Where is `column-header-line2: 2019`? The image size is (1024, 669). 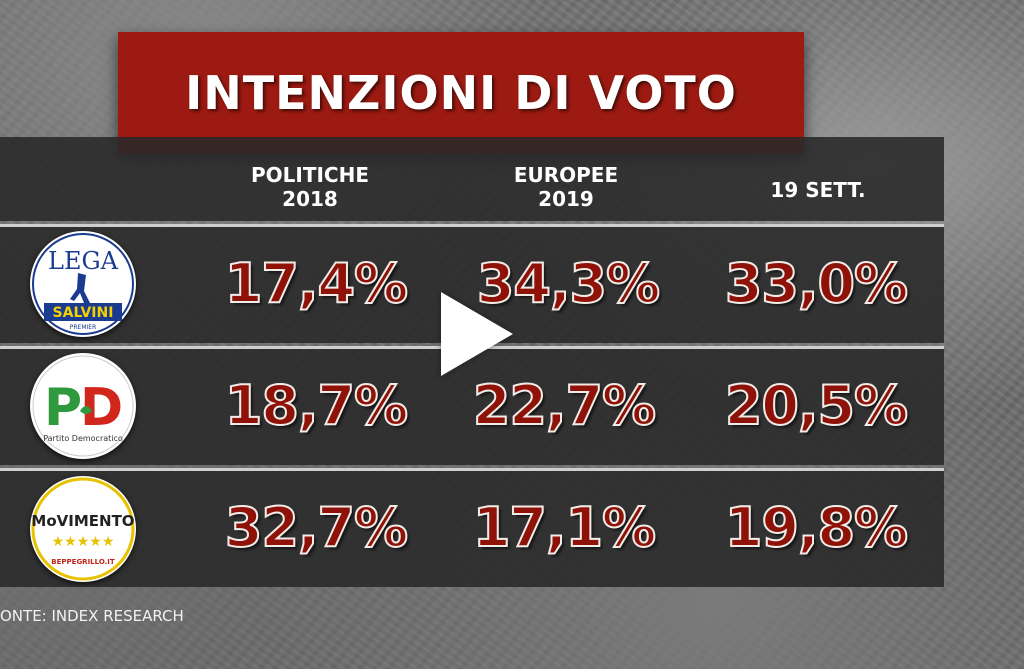 column-header-line2: 2019 is located at coordinates (566, 199).